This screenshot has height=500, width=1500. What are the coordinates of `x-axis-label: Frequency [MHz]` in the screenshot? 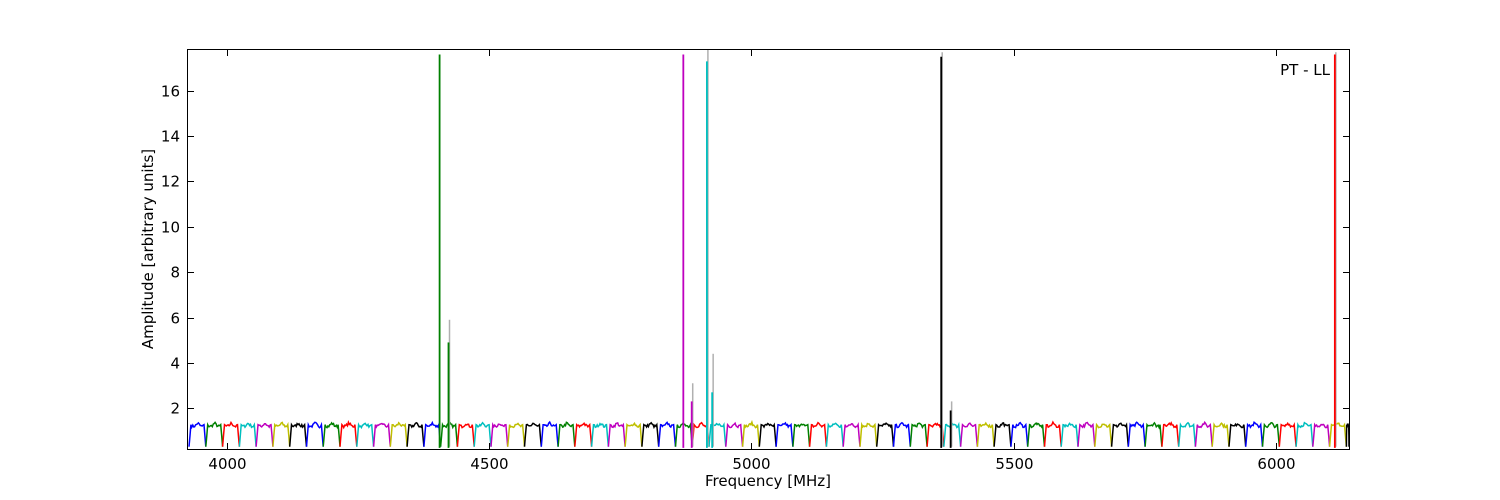 It's located at (768, 481).